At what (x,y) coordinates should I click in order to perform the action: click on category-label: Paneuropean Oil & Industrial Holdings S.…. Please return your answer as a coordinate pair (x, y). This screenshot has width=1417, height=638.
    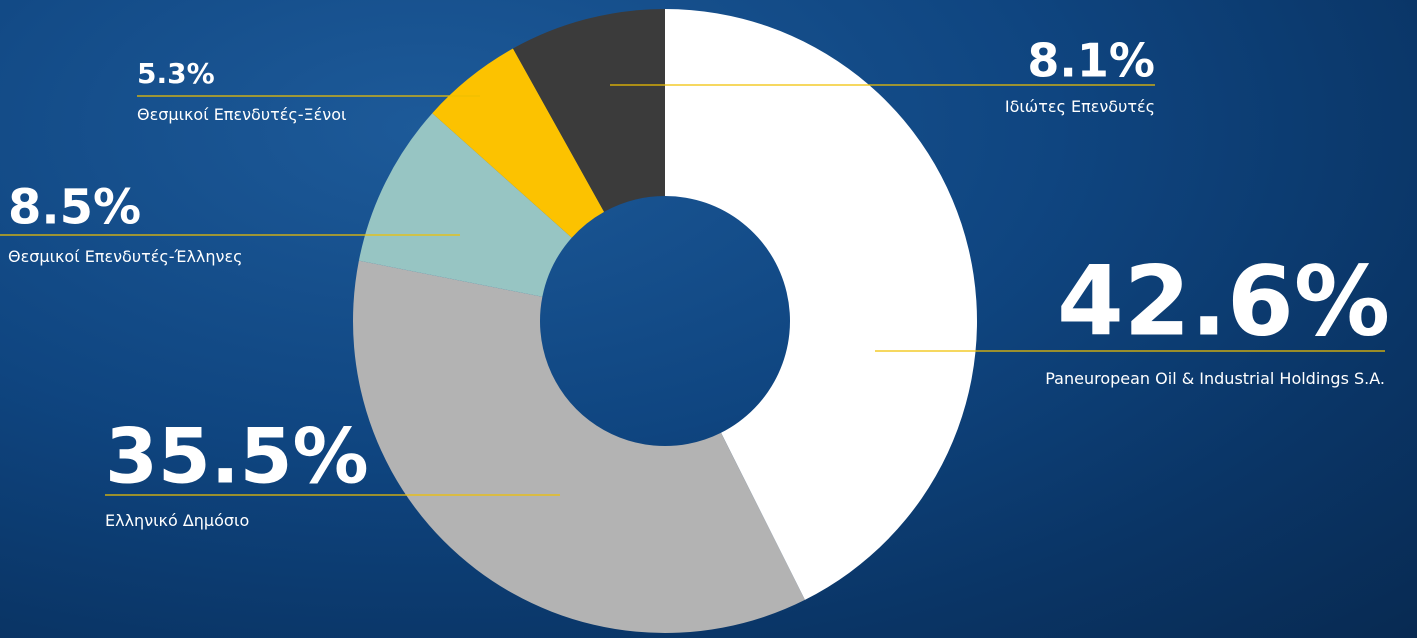
    Looking at the image, I should click on (1215, 378).